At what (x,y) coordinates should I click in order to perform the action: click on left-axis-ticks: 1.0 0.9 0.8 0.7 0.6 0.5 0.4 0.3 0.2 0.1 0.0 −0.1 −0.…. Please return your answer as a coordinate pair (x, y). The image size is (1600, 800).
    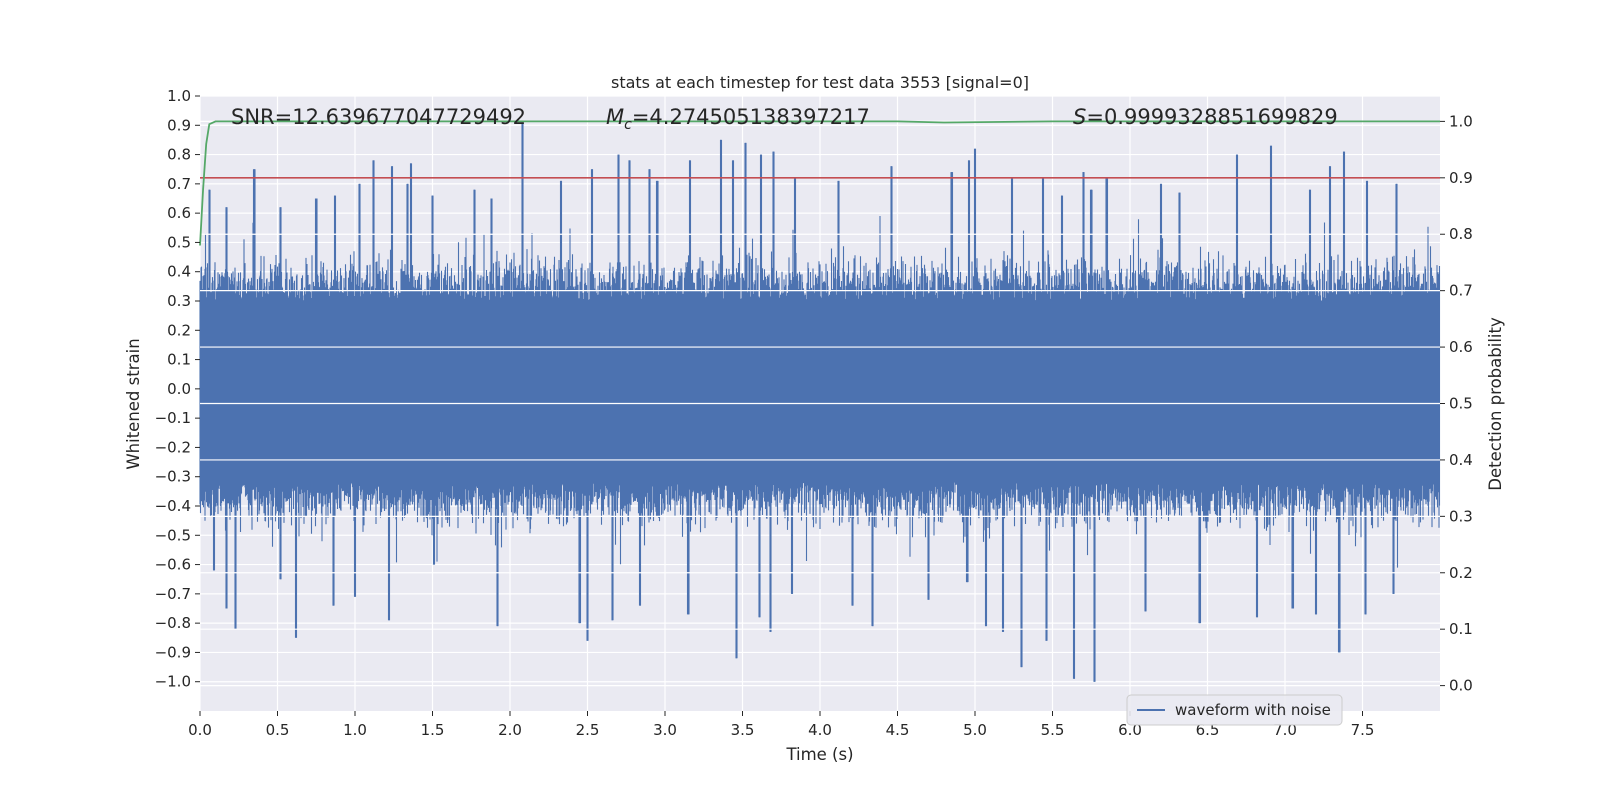
    Looking at the image, I should click on (177, 389).